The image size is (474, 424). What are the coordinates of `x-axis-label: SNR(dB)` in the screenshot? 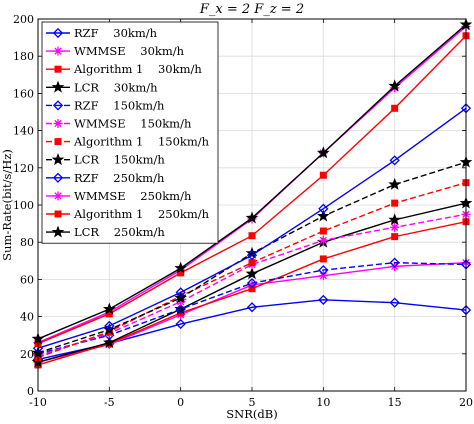 It's located at (251, 414).